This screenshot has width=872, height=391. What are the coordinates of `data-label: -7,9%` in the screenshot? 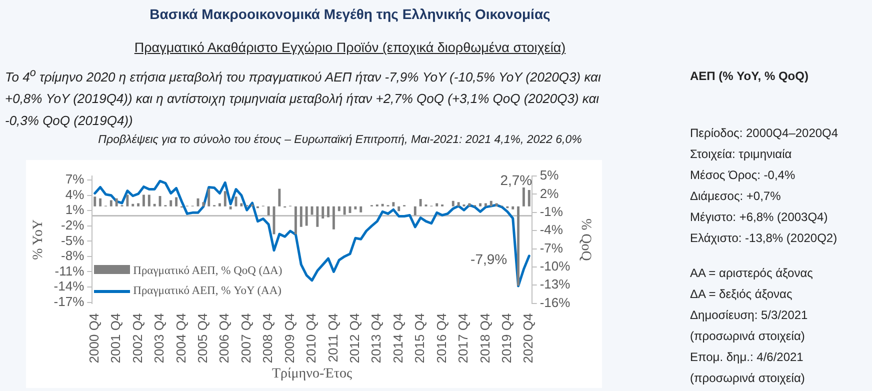 It's located at (489, 258).